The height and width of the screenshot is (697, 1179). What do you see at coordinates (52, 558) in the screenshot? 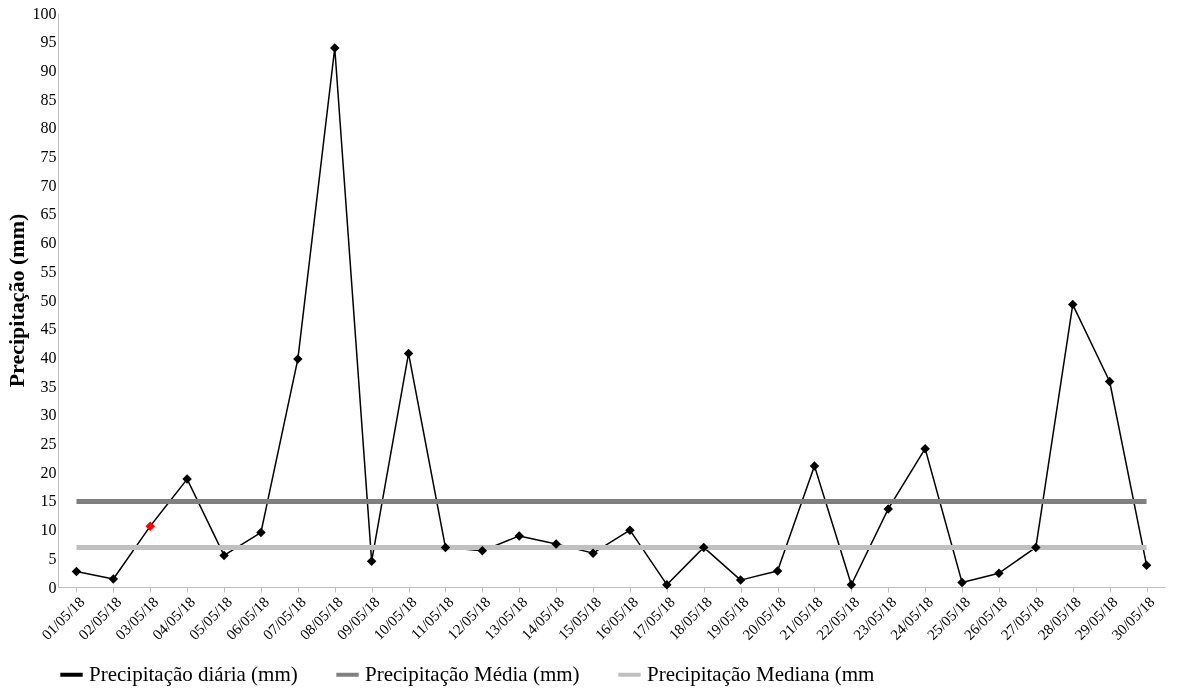
I see `y-tick-label: 5` at bounding box center [52, 558].